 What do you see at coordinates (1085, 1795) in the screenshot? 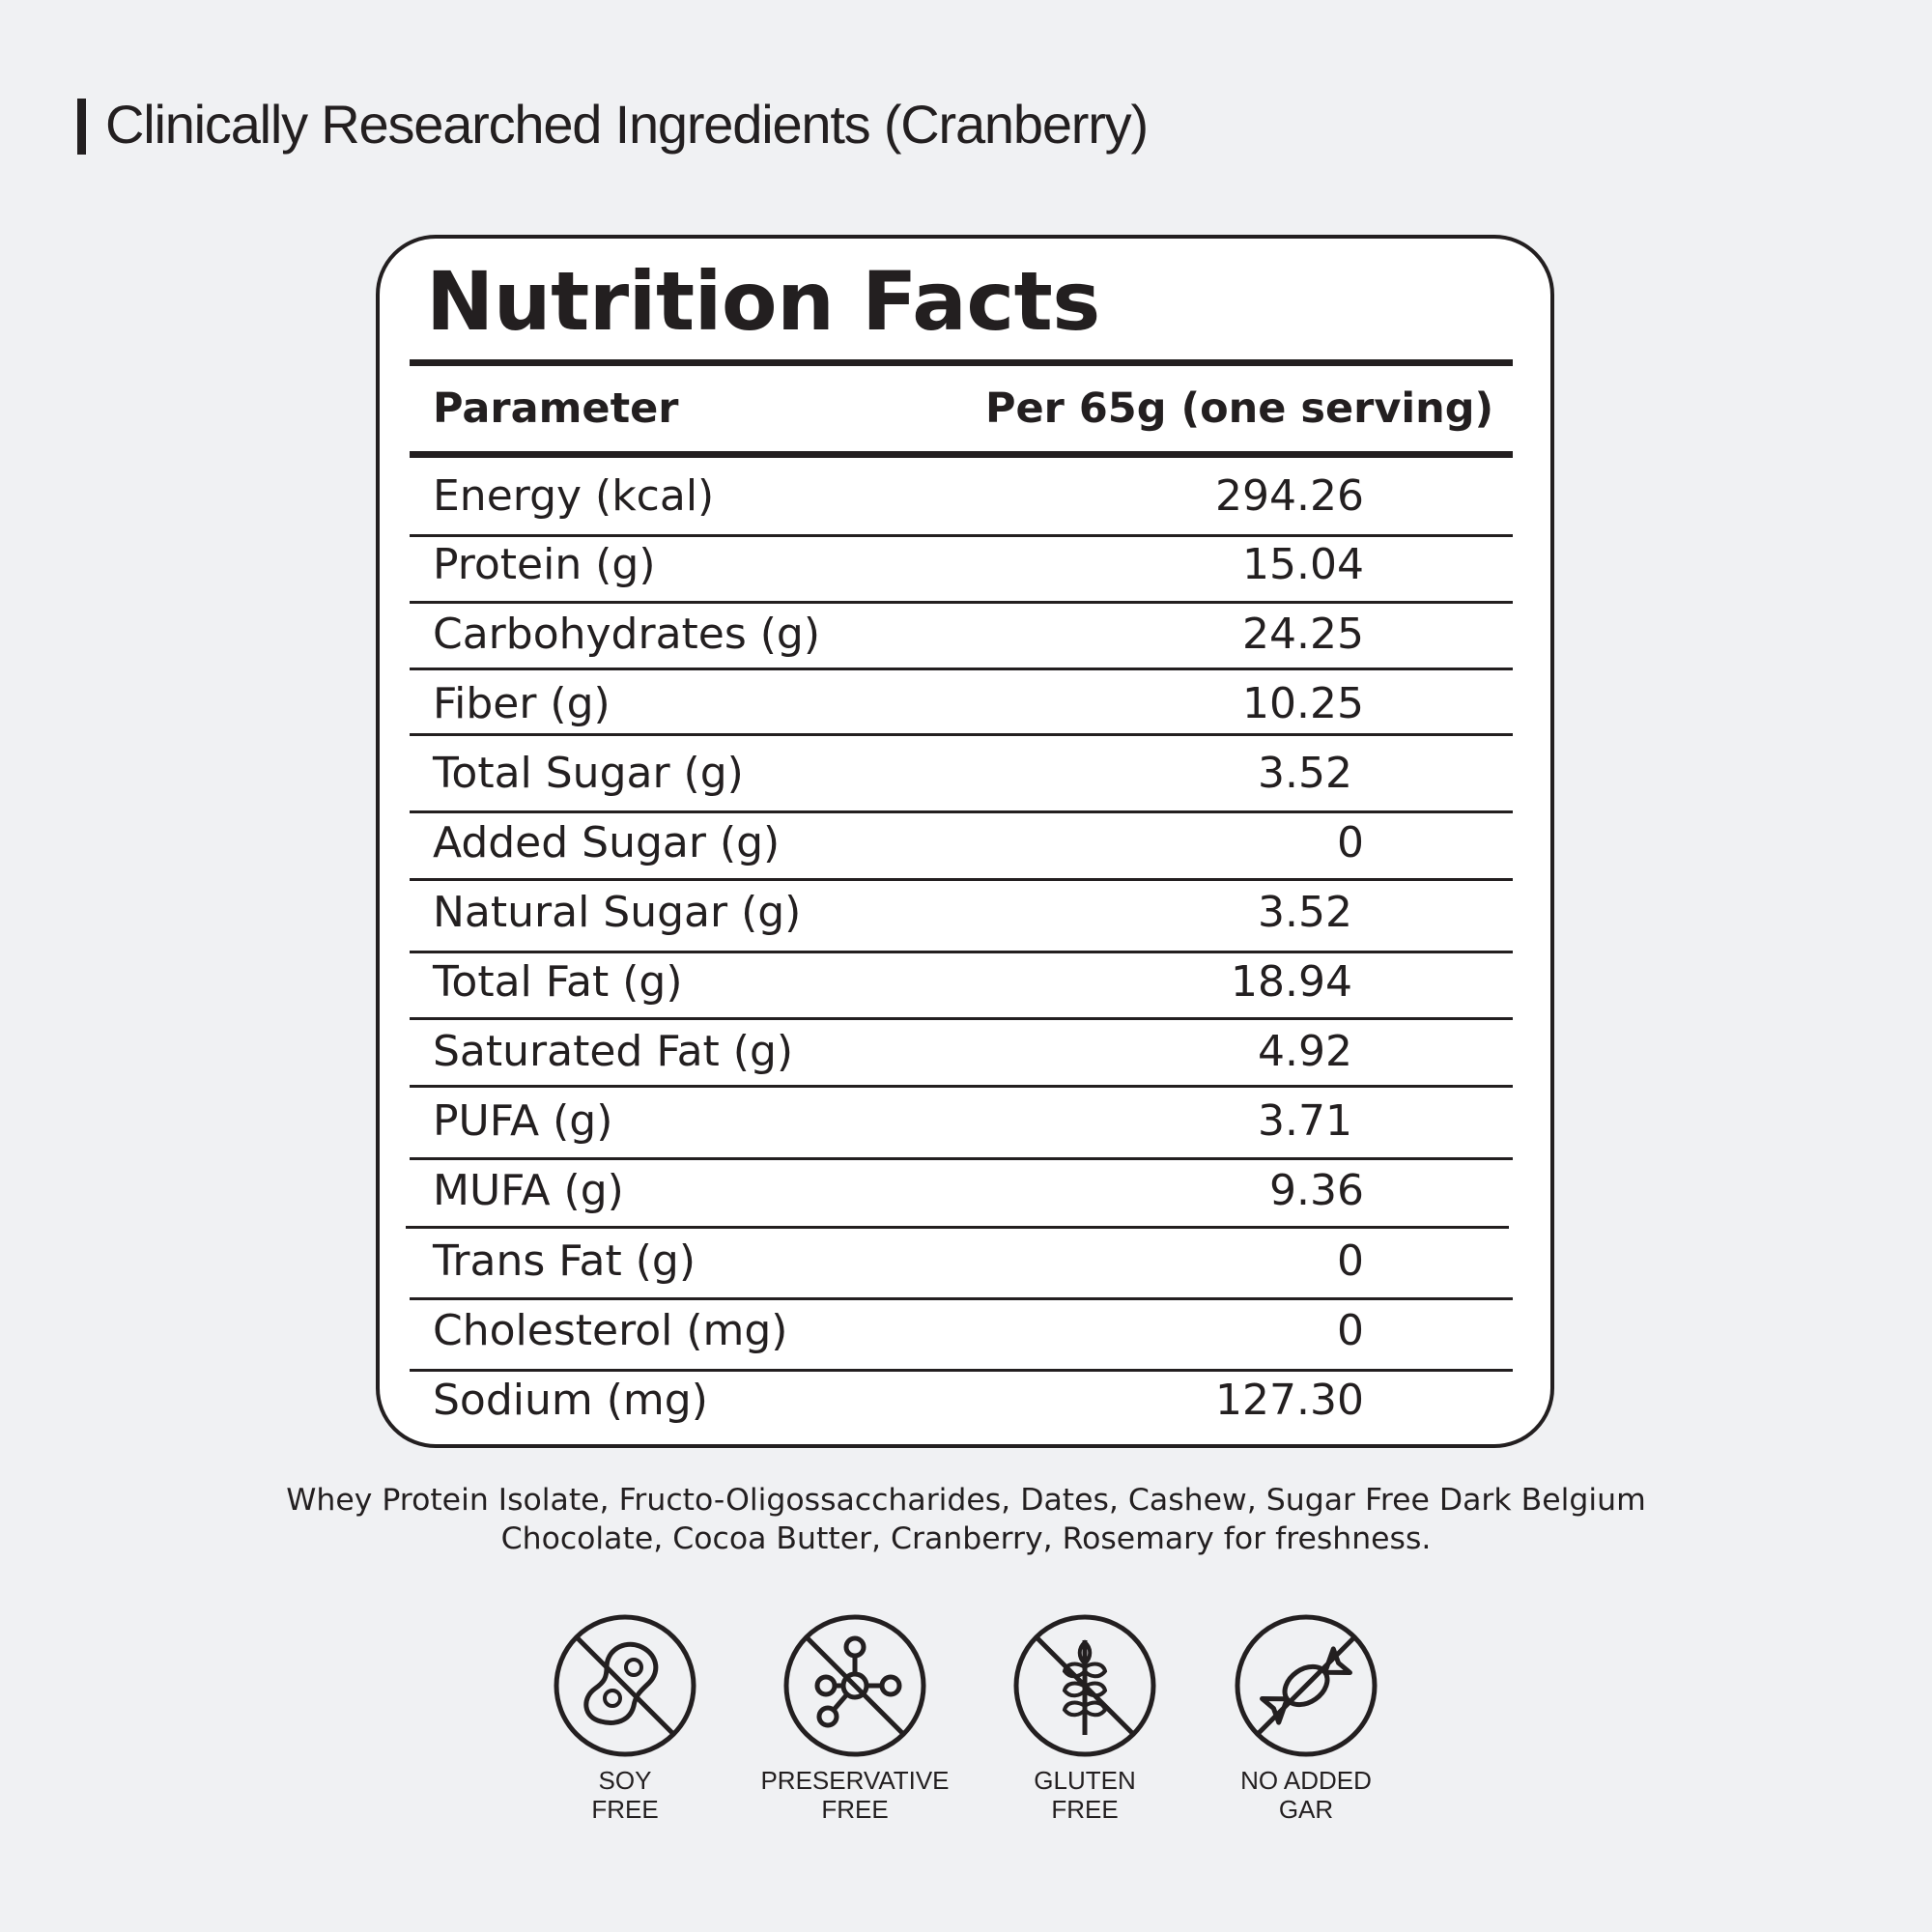
I see `badge-label: GLUTEN FREE` at bounding box center [1085, 1795].